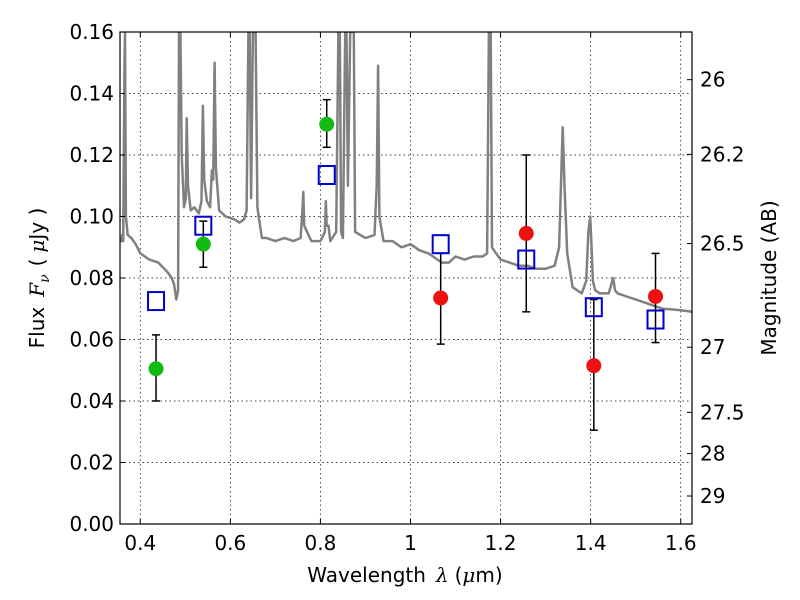 The image size is (800, 600). What do you see at coordinates (91, 94) in the screenshot?
I see `y-tick-label-7: 0.14` at bounding box center [91, 94].